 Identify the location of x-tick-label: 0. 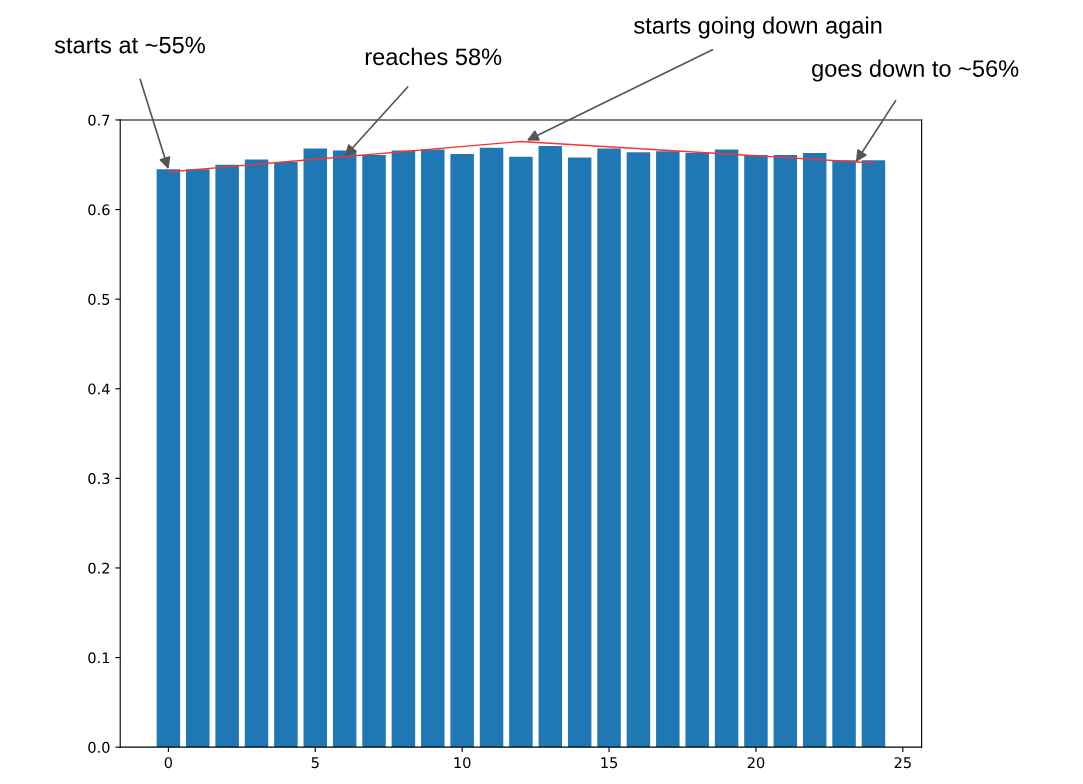
(168, 763).